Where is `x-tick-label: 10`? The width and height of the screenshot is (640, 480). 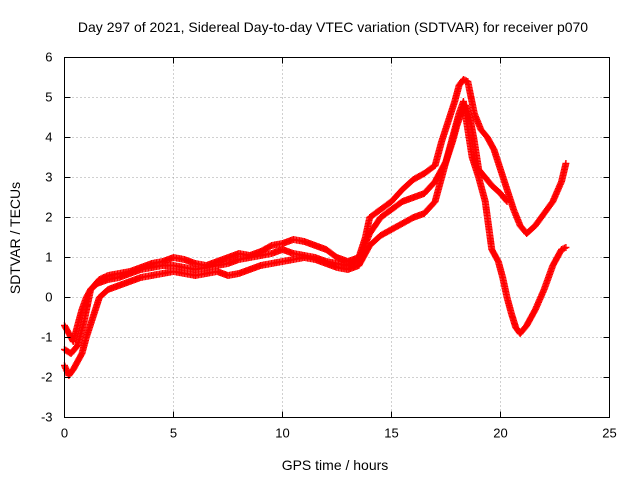
x-tick-label: 10 is located at coordinates (282, 433).